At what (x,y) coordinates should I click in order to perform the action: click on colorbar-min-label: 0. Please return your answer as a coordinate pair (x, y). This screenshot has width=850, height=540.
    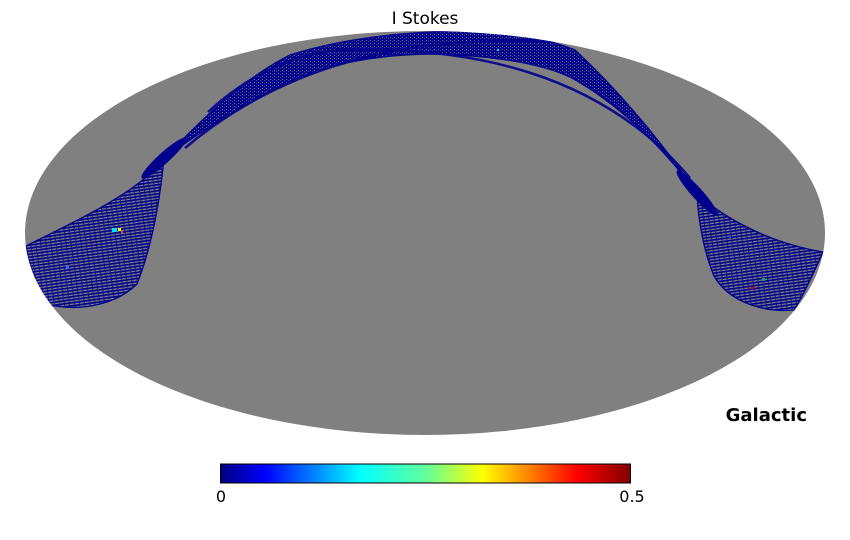
    Looking at the image, I should click on (221, 496).